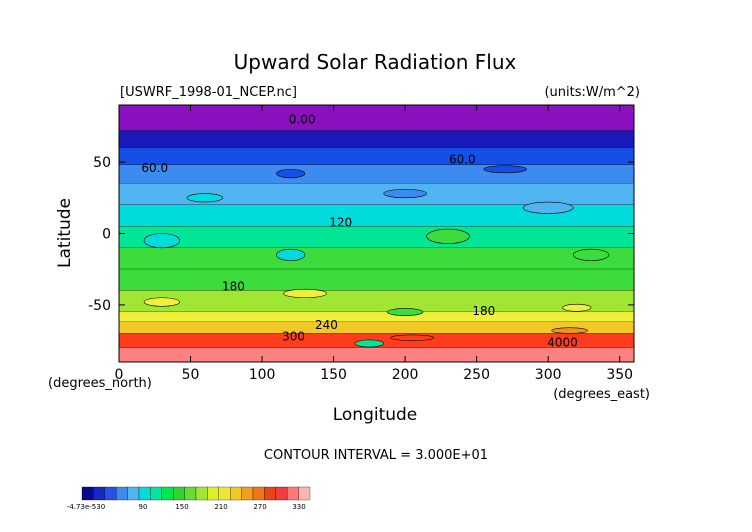 Image resolution: width=752 pixels, height=532 pixels. Describe the element at coordinates (259, 507) in the screenshot. I see `colorbar-label-4: 270` at that location.